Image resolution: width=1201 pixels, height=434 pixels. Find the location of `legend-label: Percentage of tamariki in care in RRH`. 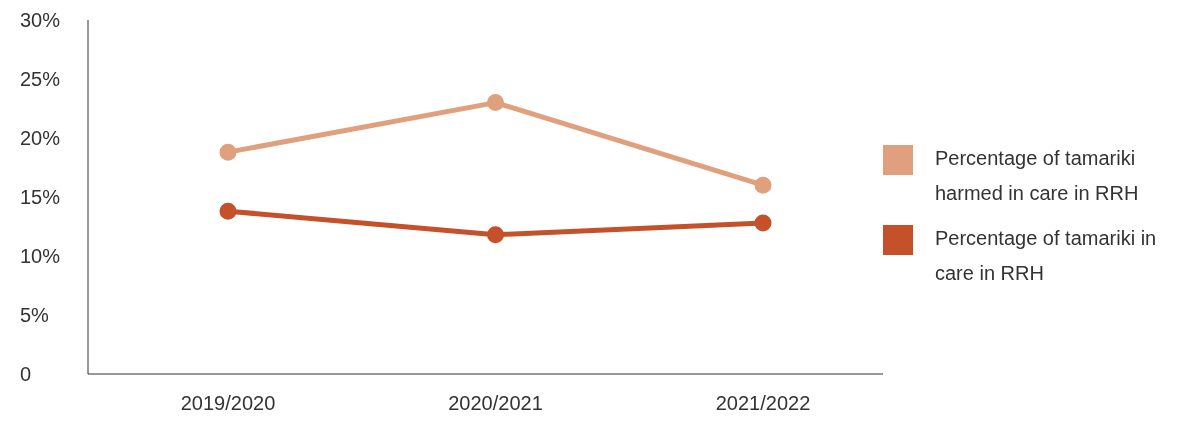

legend-label: Percentage of tamariki in care in RRH is located at coordinates (1046, 256).